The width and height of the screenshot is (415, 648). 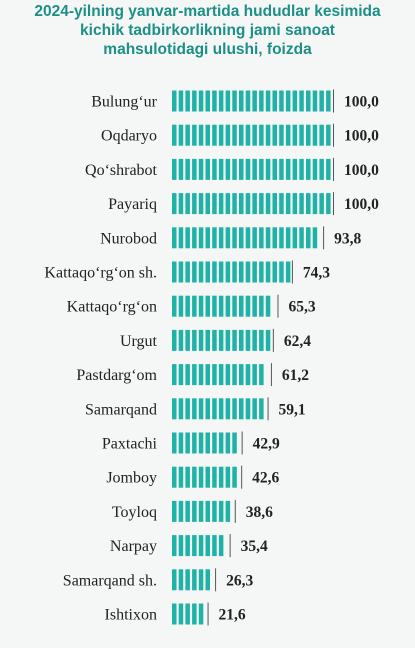 What do you see at coordinates (207, 49) in the screenshot?
I see `chart-title-line-3: mahsulotidagi ulushi, foizda` at bounding box center [207, 49].